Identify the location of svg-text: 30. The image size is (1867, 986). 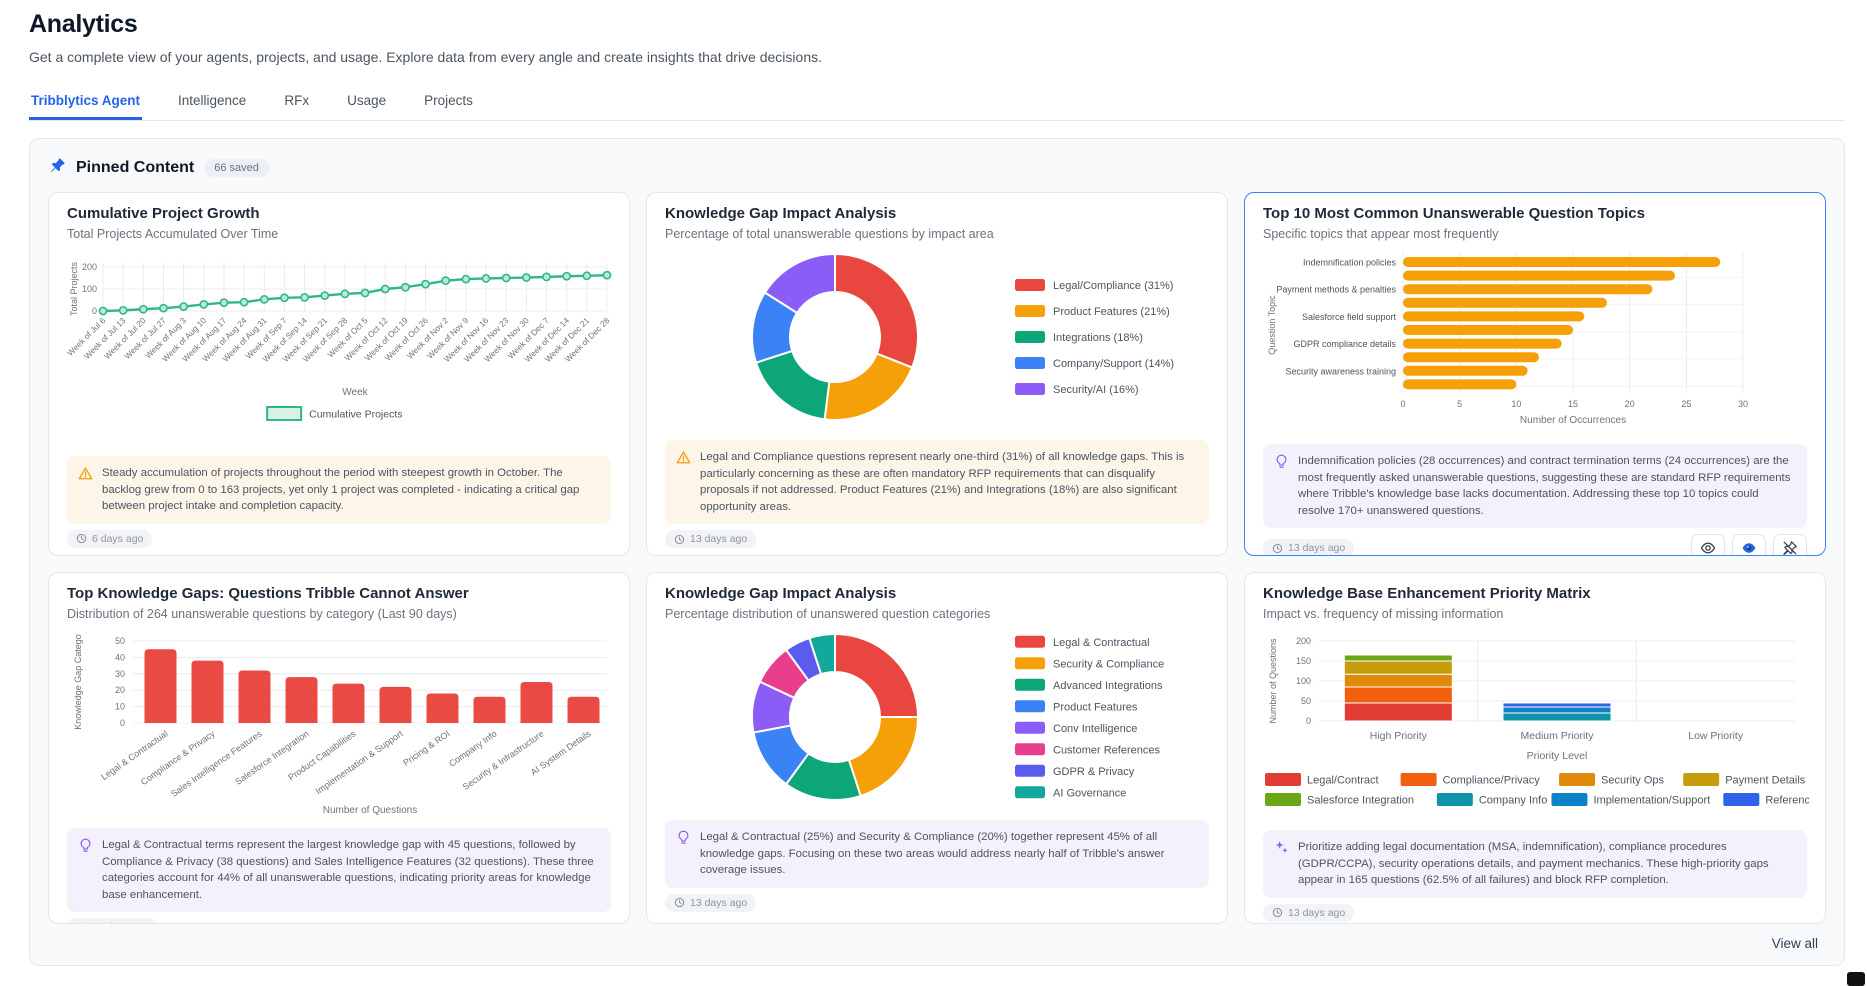
(120, 674).